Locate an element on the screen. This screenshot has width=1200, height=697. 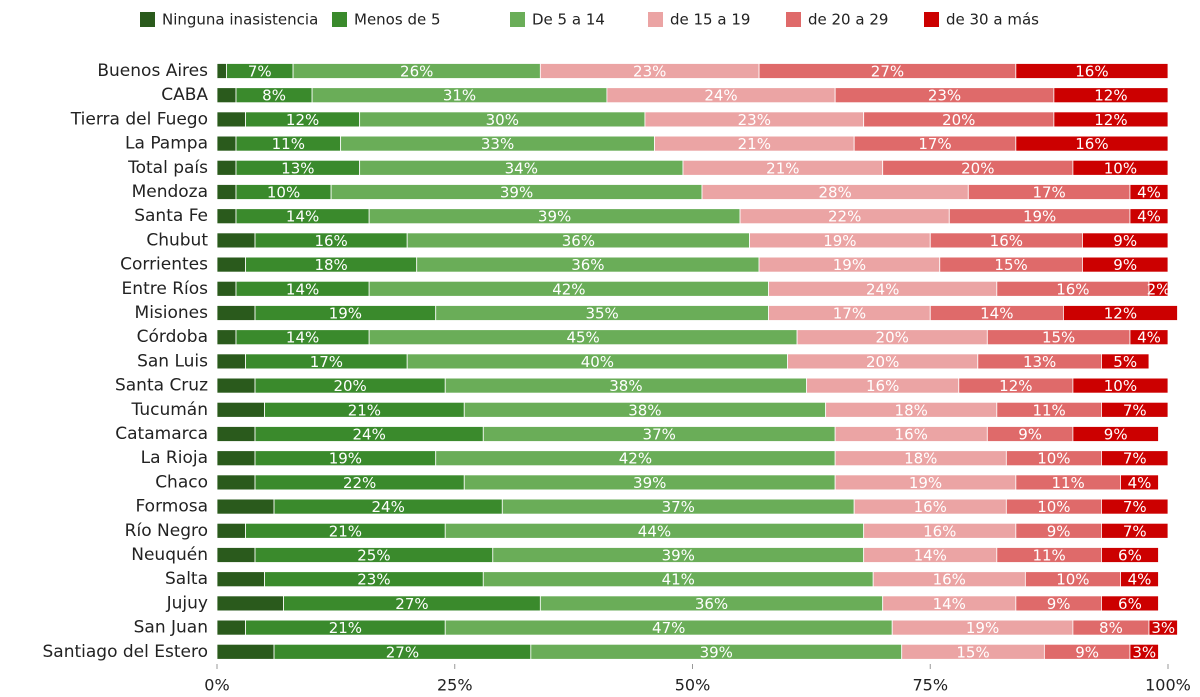
legend-label: Ninguna inasistencia is located at coordinates (240, 20).